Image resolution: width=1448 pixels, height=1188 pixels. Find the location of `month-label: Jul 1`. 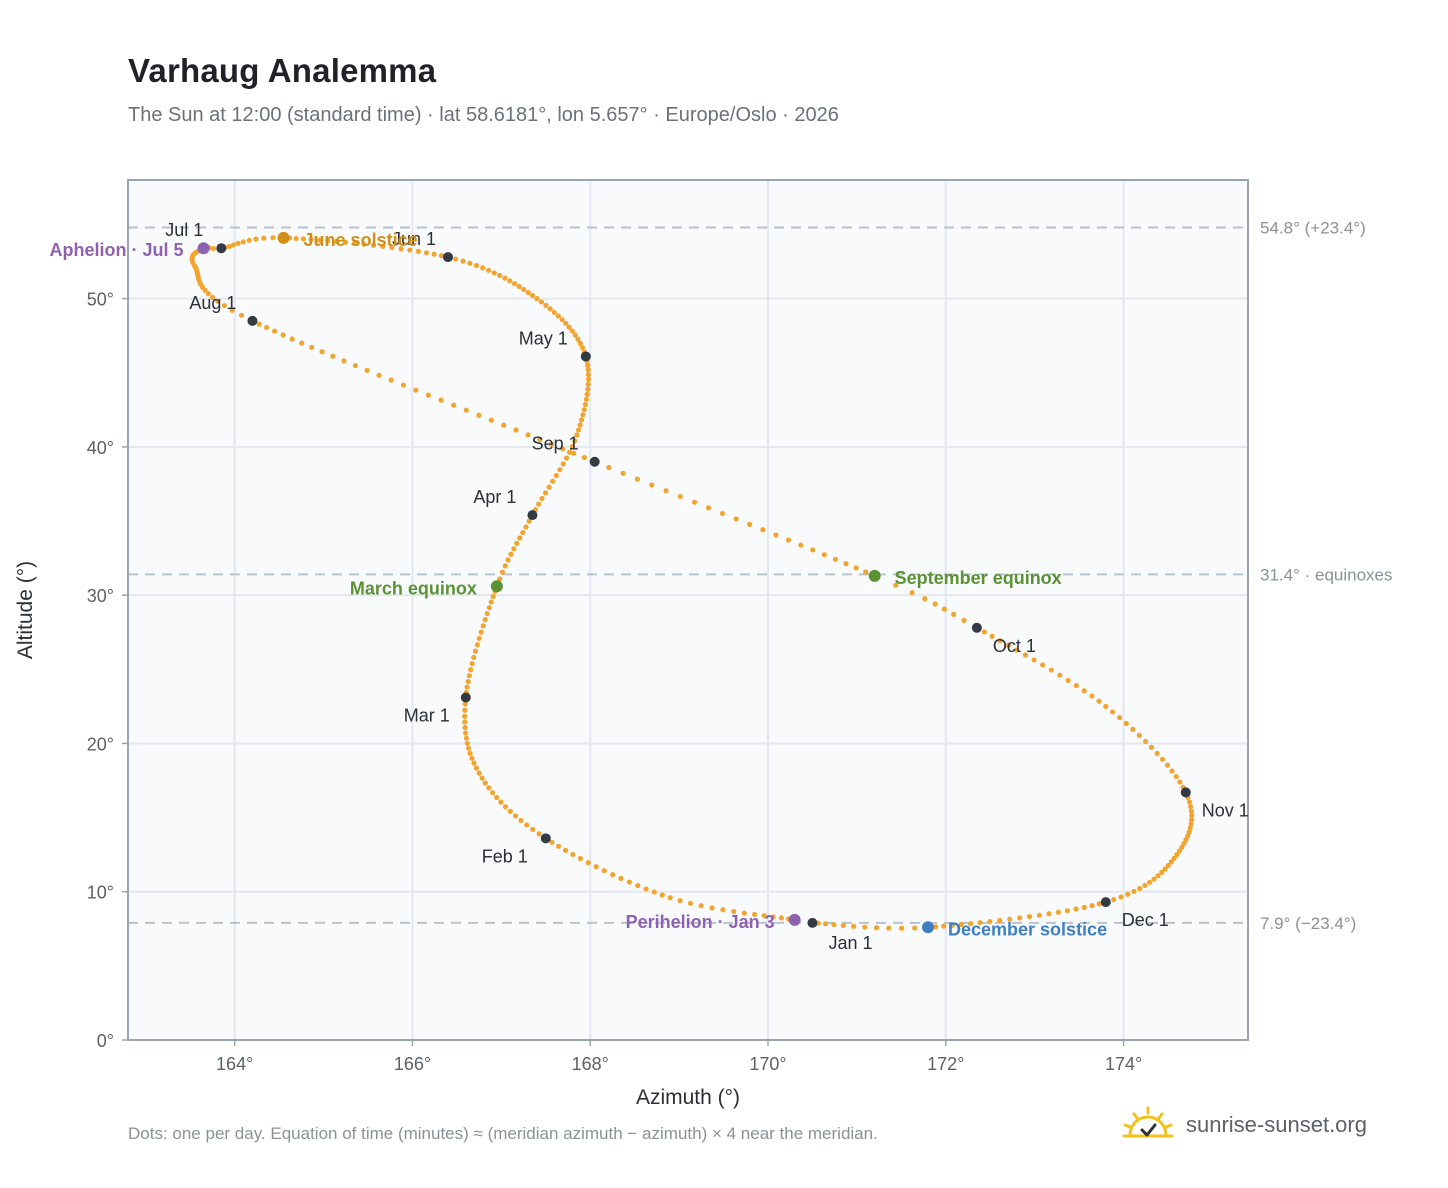

month-label: Jul 1 is located at coordinates (184, 230).